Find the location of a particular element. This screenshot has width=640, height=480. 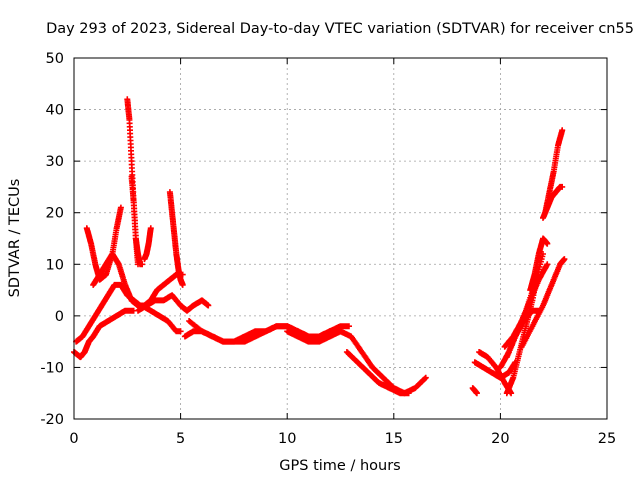

y-tick-label: 0 is located at coordinates (59, 317).